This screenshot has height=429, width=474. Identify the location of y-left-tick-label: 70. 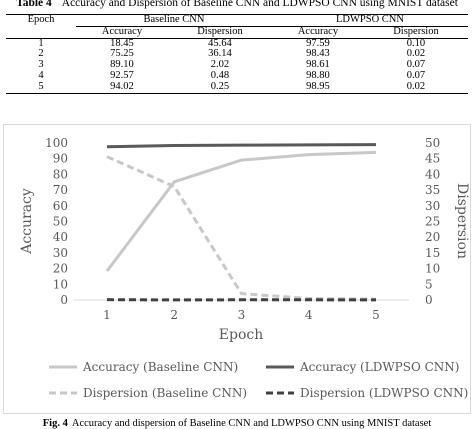
(60, 190).